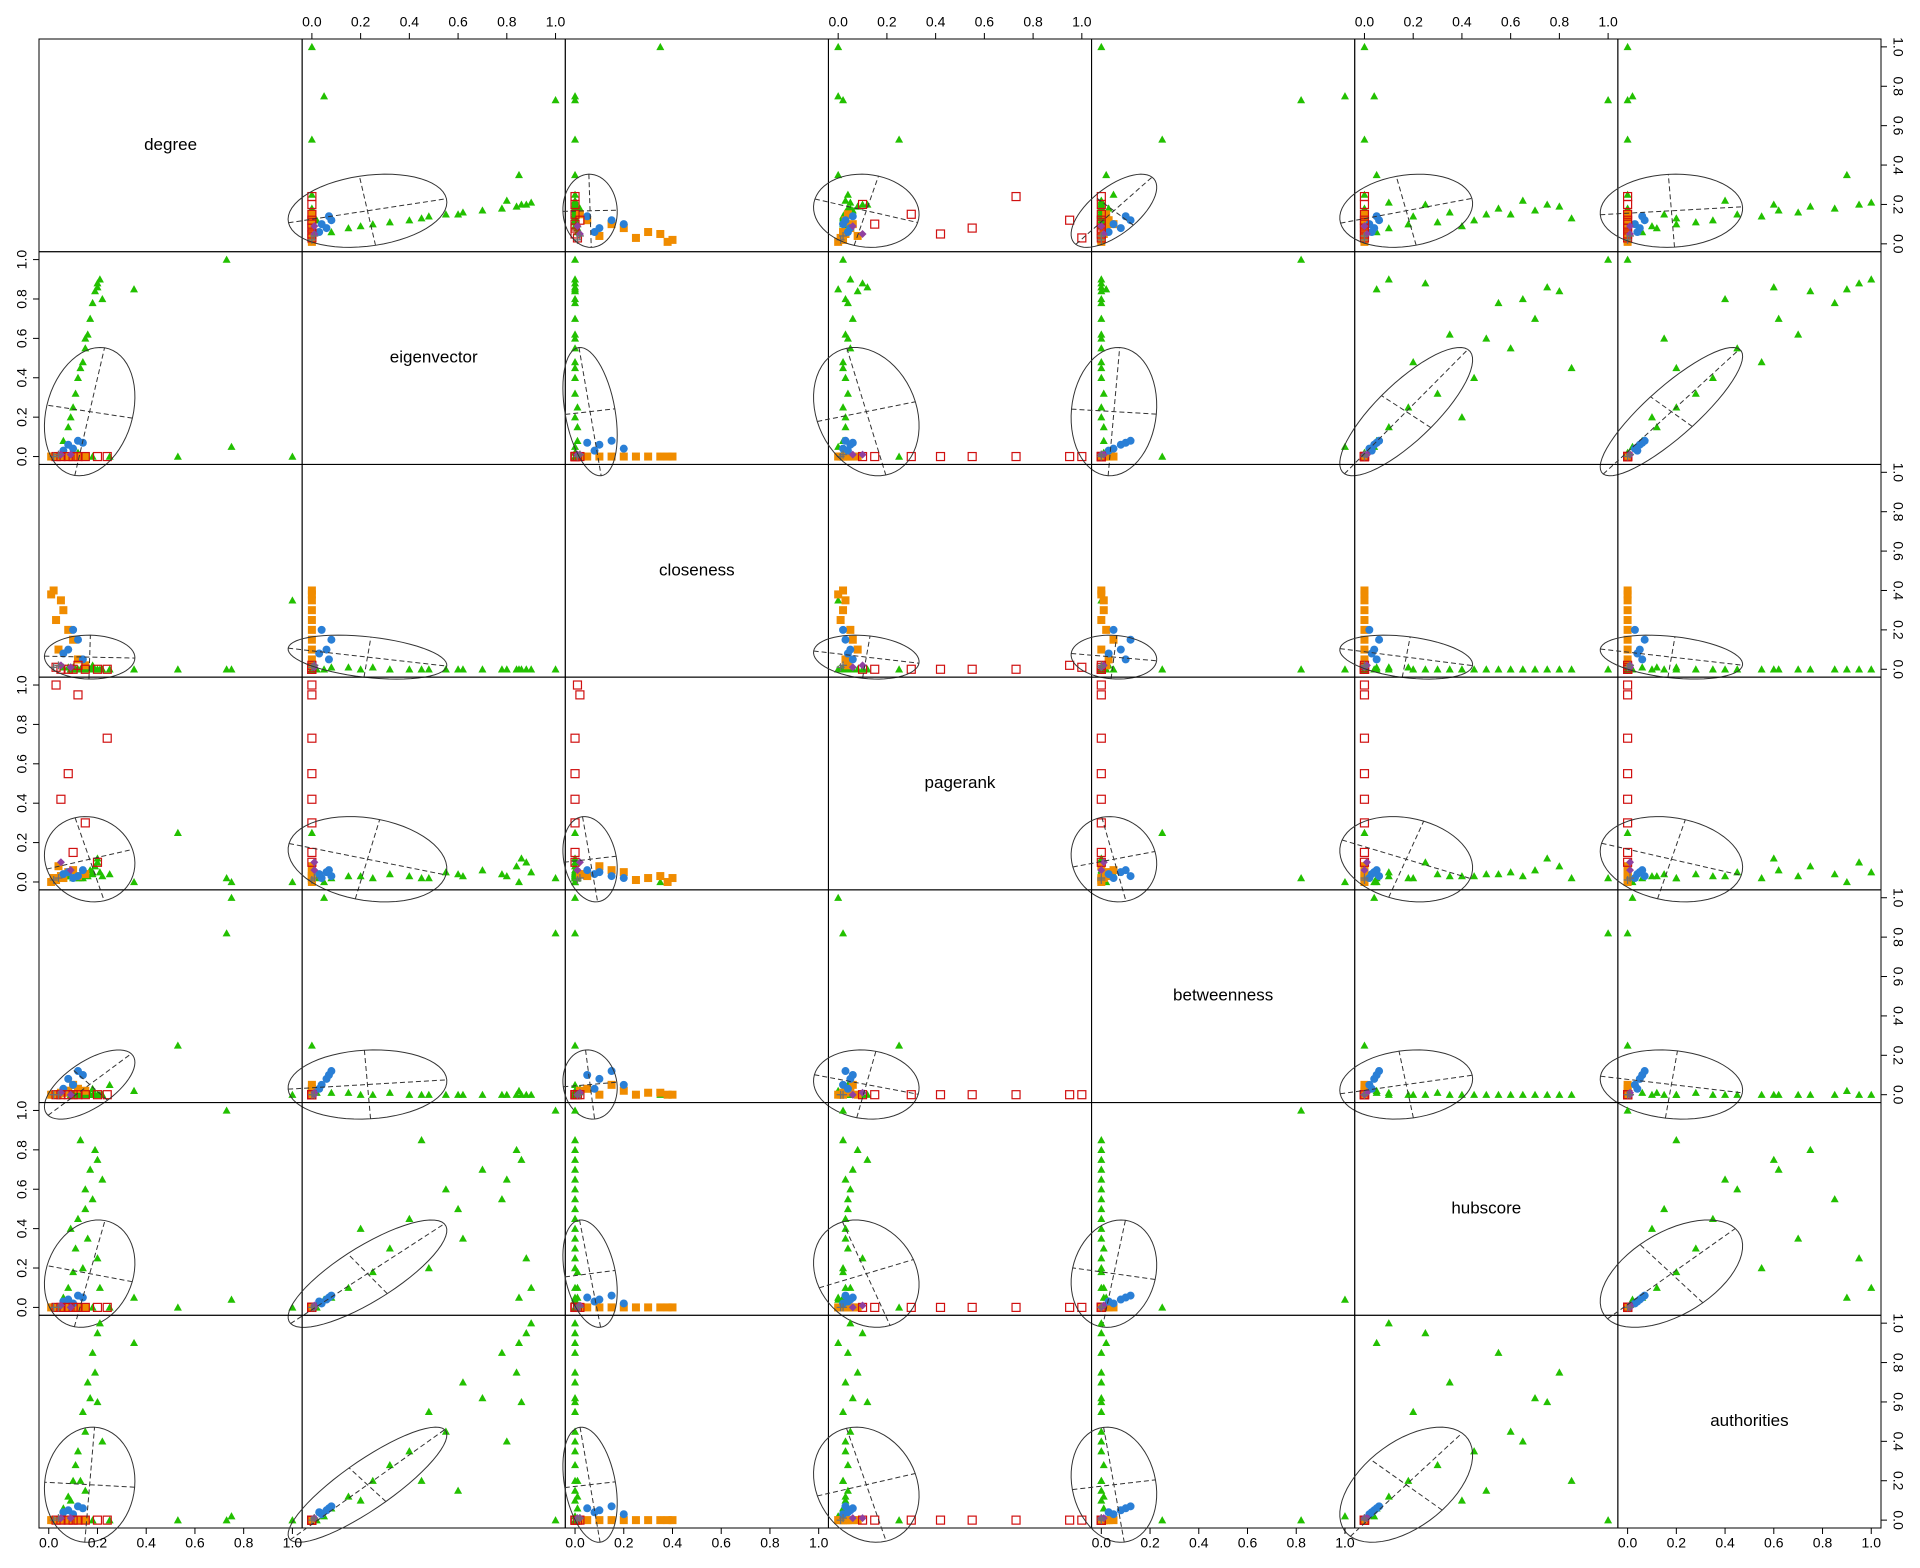 This screenshot has width=1920, height=1568. Describe the element at coordinates (1223, 995) in the screenshot. I see `variable-name: betweenness` at that location.